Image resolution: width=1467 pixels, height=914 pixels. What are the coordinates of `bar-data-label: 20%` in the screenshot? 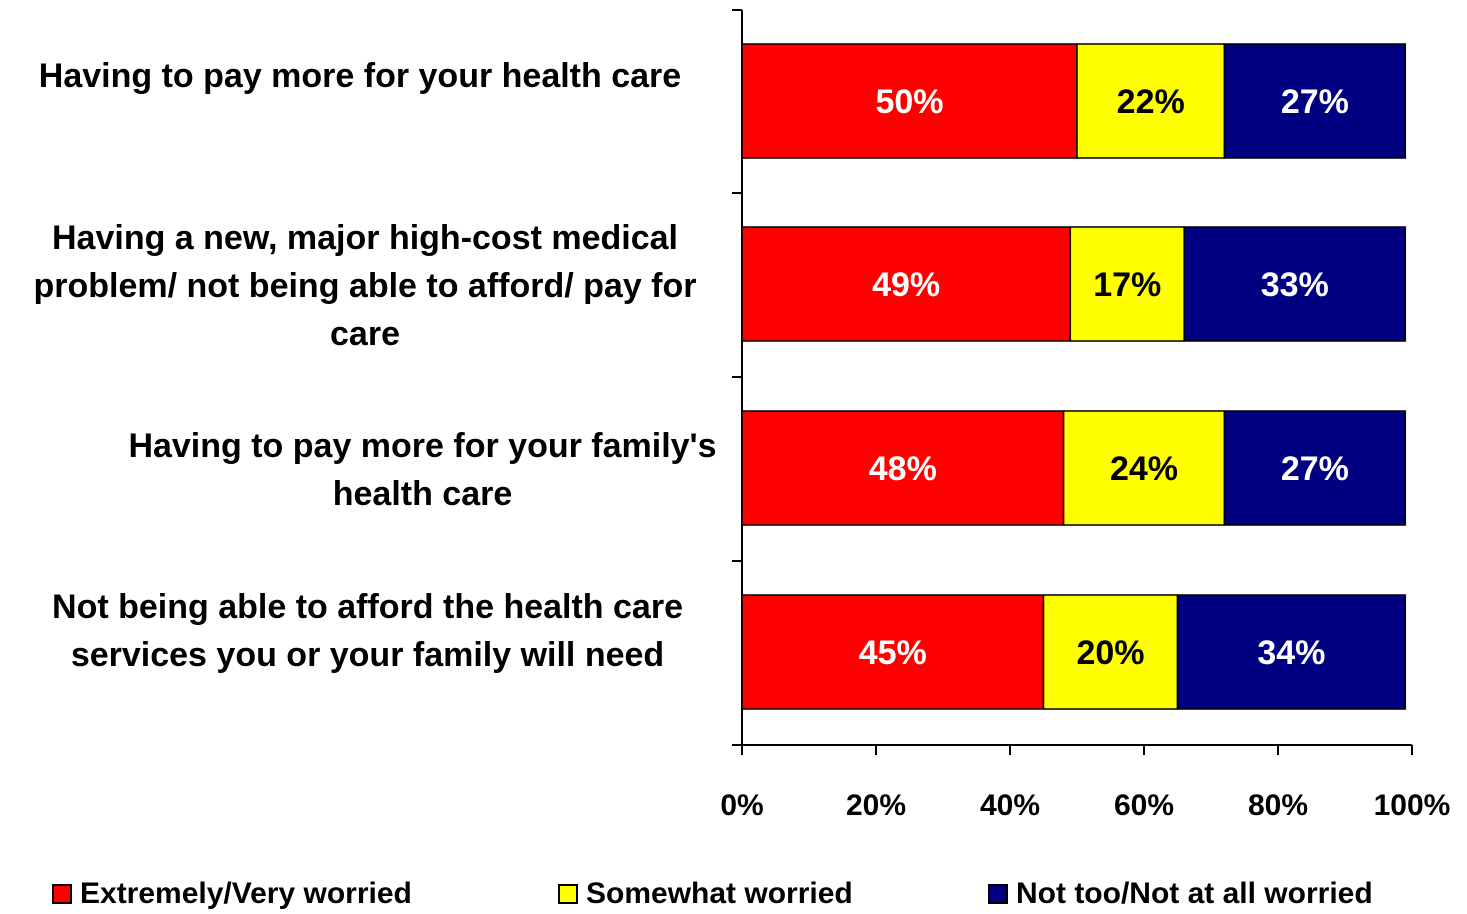 It's located at (1110, 653).